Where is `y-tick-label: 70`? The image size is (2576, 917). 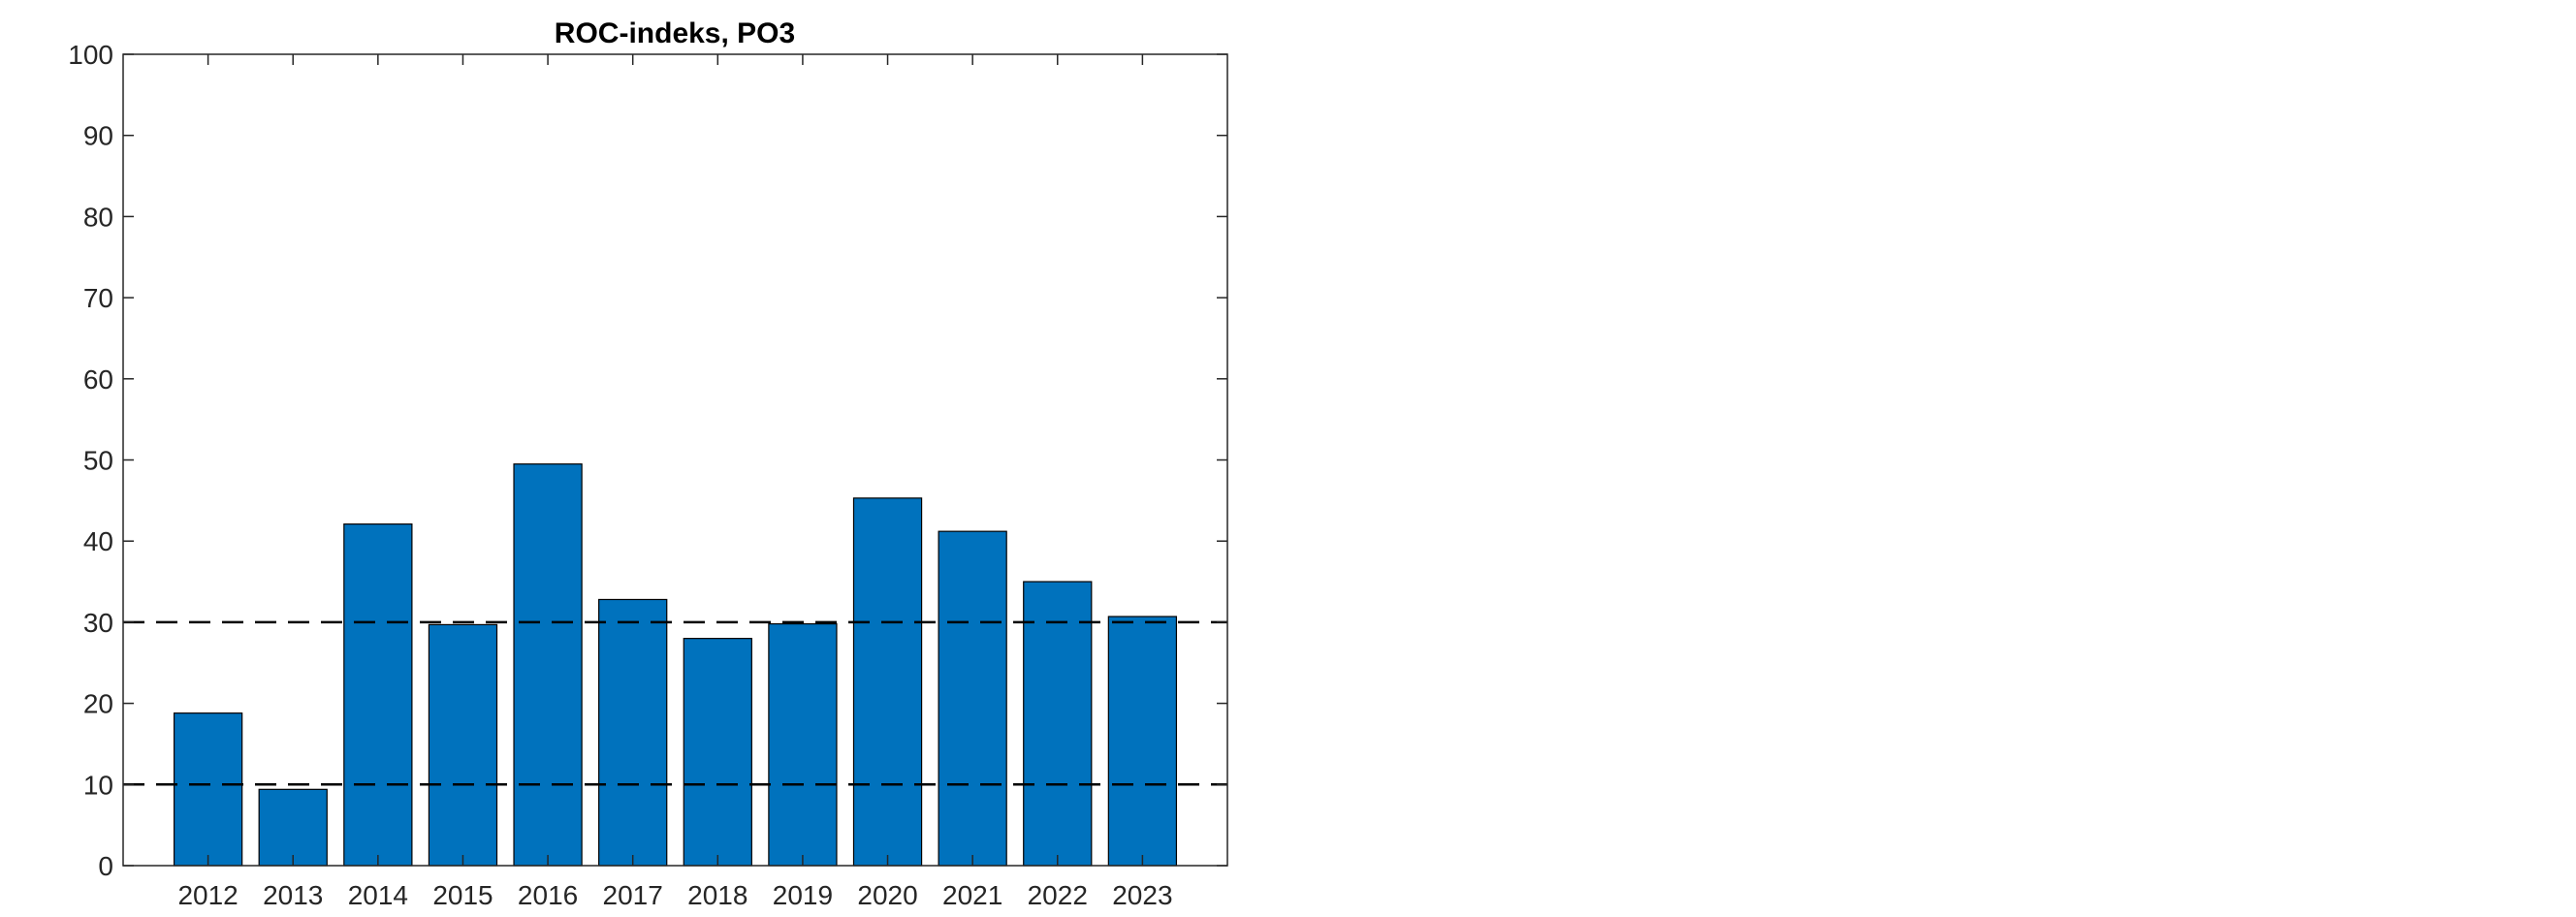 y-tick-label: 70 is located at coordinates (98, 298).